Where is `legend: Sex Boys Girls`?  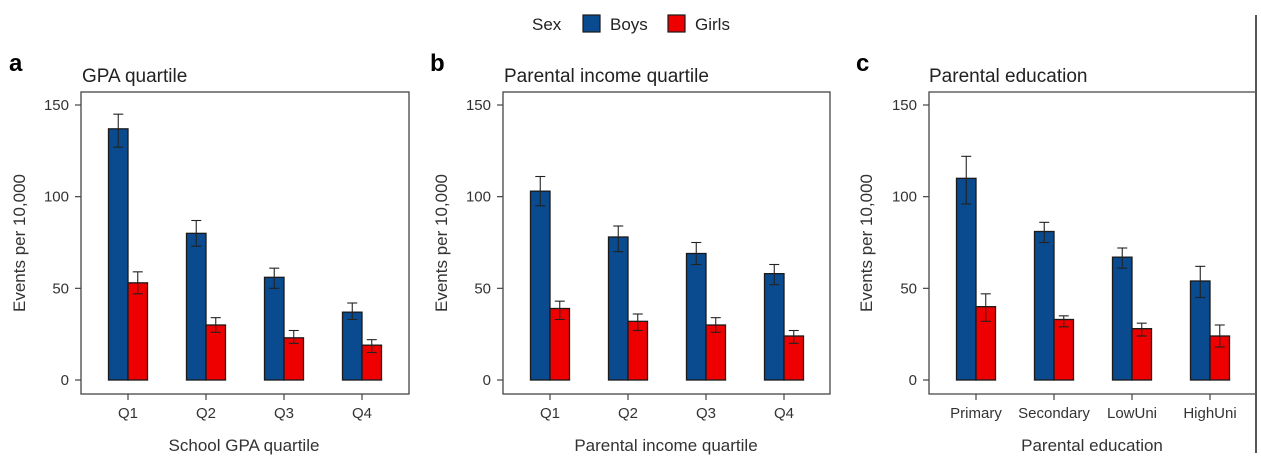
legend: Sex Boys Girls is located at coordinates (631, 24).